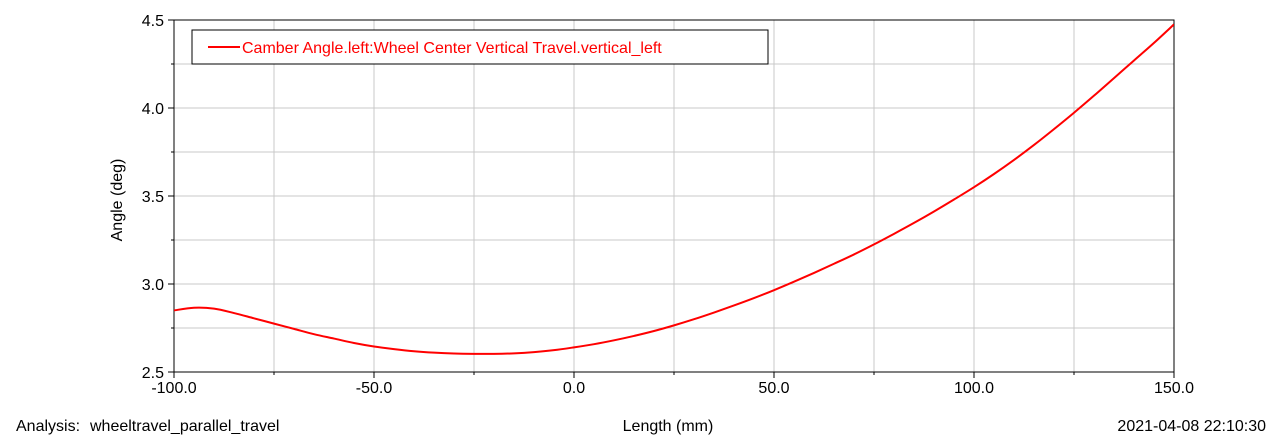 This screenshot has width=1280, height=447. I want to click on timestamp: 2021-04-08 22:10:30, so click(1191, 426).